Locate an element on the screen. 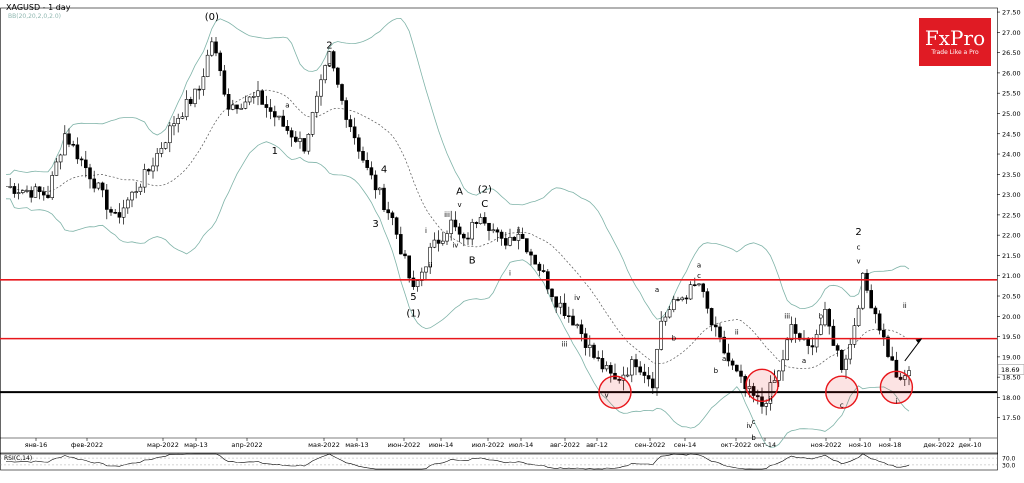 The image size is (1024, 483). date-tick-label: окт-2022 is located at coordinates (736, 445).